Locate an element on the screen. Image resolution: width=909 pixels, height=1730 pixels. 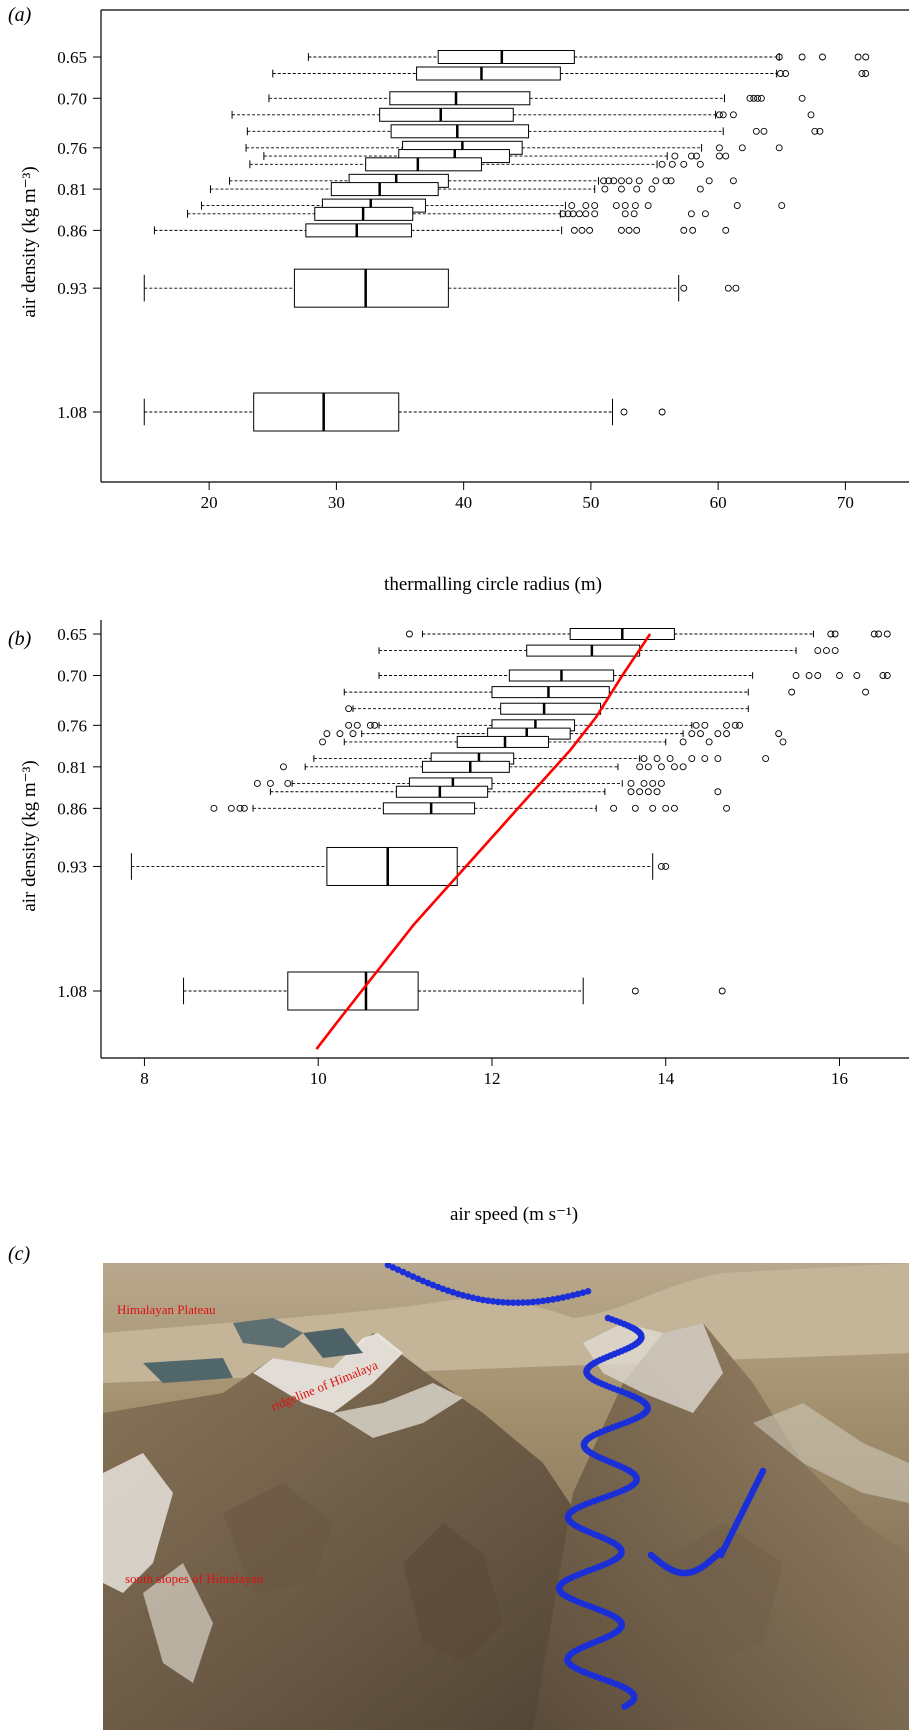
y-tick-label: 1.08 is located at coordinates (72, 412).